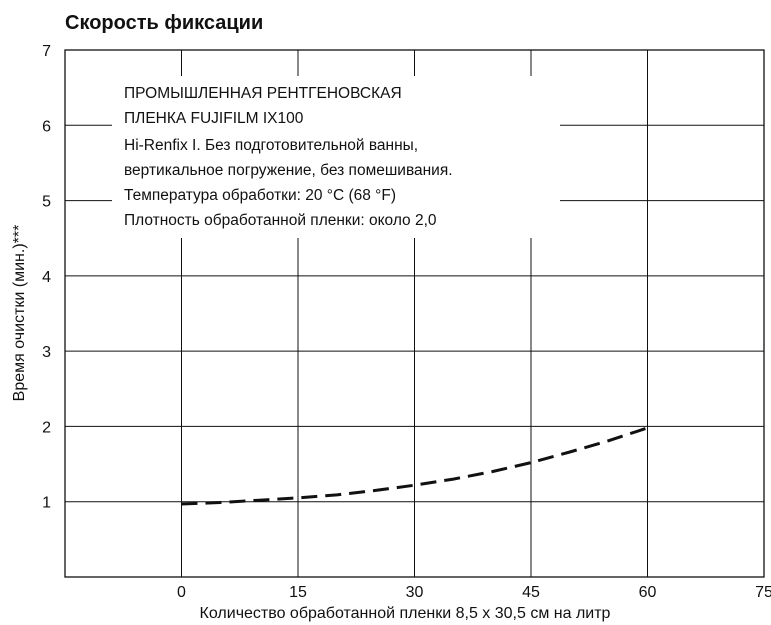 This screenshot has height=625, width=771. I want to click on y-axis-label: Время очистки (мин.)***, so click(19, 313).